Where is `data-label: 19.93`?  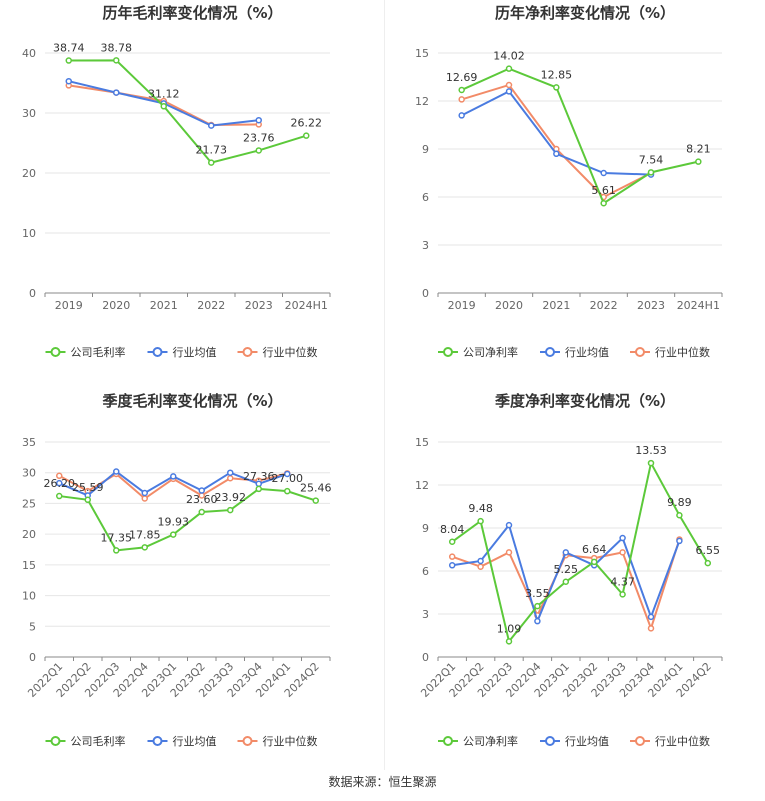
data-label: 19.93 is located at coordinates (174, 522).